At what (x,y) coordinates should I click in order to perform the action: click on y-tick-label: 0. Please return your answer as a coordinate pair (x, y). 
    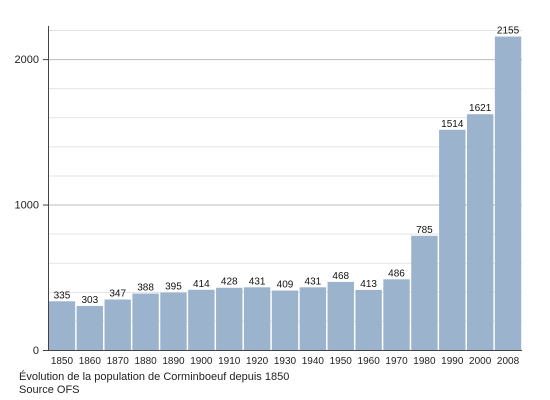
    Looking at the image, I should click on (36, 351).